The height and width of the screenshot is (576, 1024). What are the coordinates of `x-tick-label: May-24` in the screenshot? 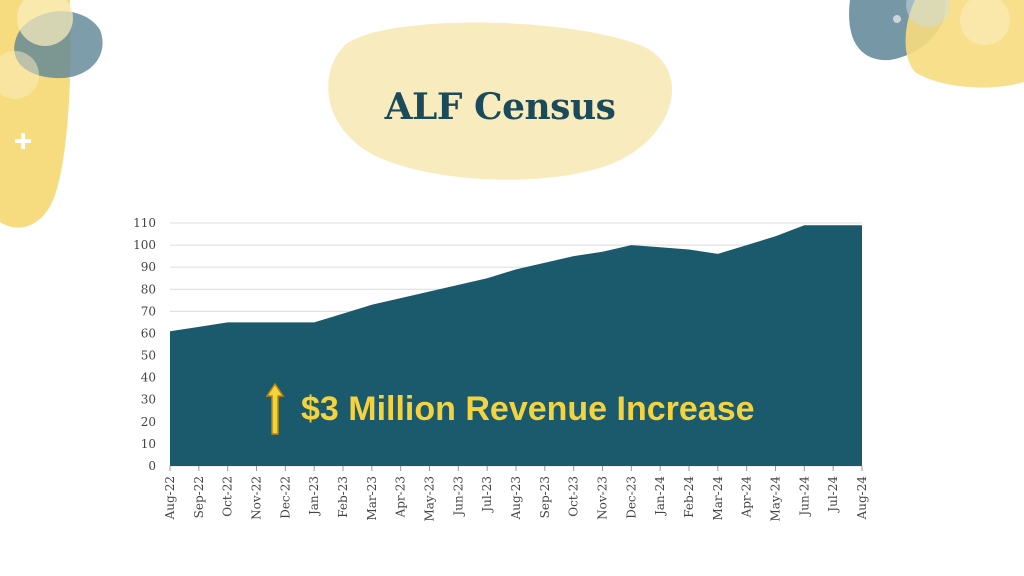 It's located at (776, 499).